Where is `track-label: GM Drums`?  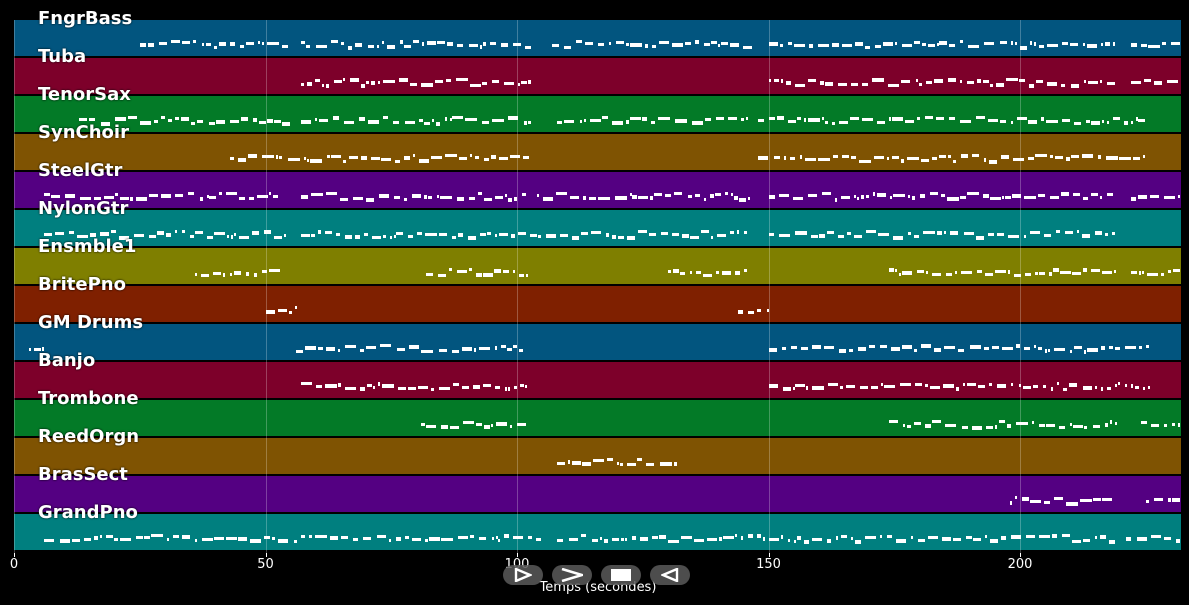
track-label: GM Drums is located at coordinates (91, 322).